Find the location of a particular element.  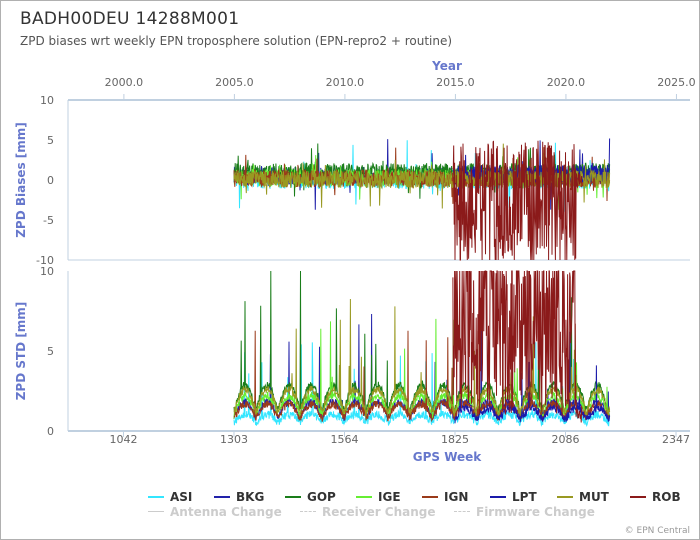

year-tick-label: 2020.0 is located at coordinates (566, 82).